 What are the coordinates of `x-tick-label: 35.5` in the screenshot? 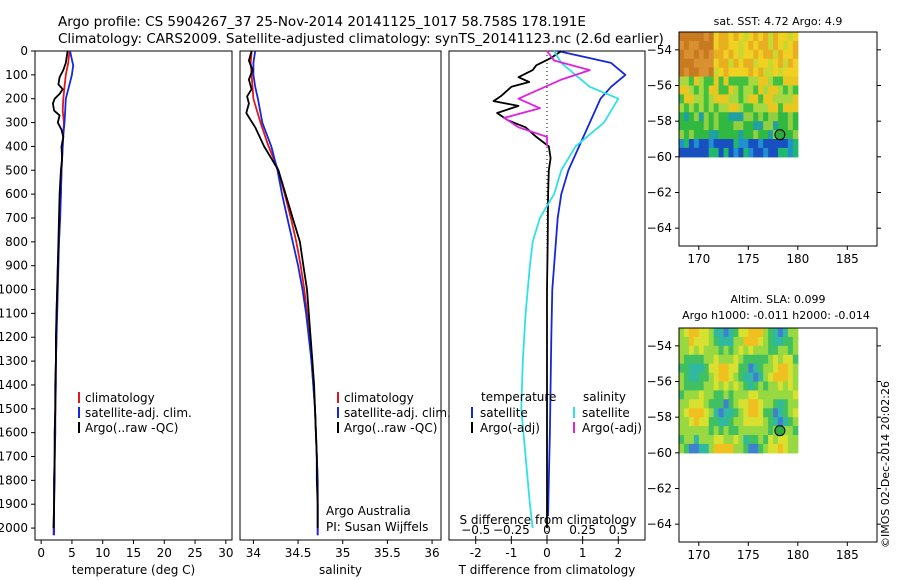 It's located at (387, 553).